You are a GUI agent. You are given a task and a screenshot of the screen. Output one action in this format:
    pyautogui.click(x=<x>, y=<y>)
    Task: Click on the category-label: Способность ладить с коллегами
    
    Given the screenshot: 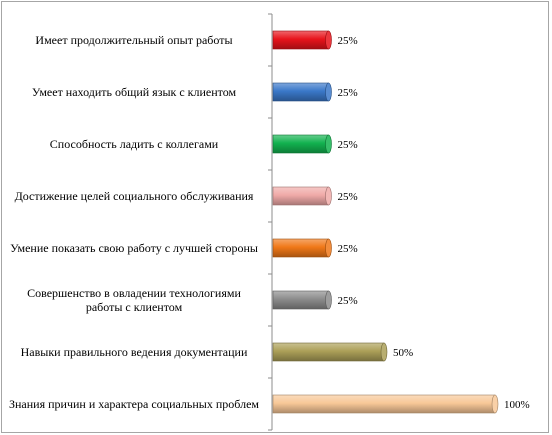 What is the action you would take?
    pyautogui.click(x=134, y=144)
    